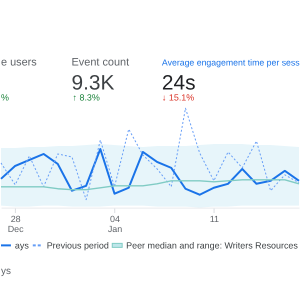  What do you see at coordinates (115, 224) in the screenshot?
I see `x-tick-label: 04 Jan` at bounding box center [115, 224].